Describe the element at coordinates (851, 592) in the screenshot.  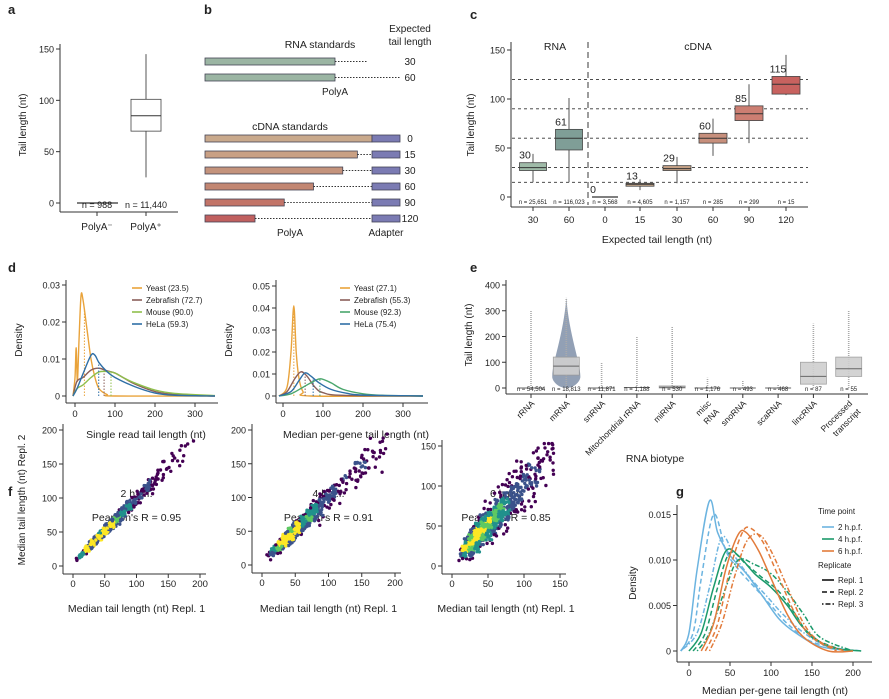
I see `legend-label: Repl. 2` at that location.